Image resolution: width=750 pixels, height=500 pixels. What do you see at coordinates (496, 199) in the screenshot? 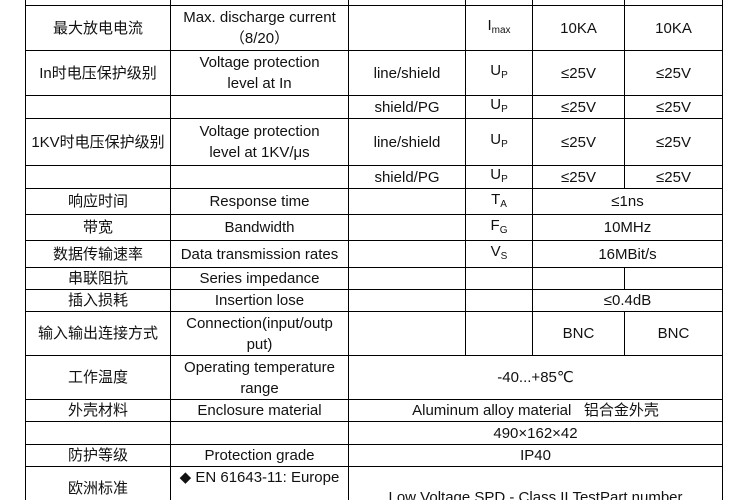
I see `symbol-base: T` at bounding box center [496, 199].